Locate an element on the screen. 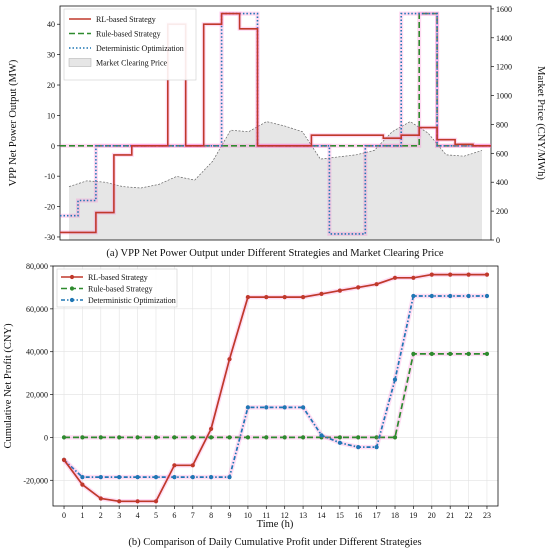 This screenshot has height=551, width=550. x-tick-label: 18 is located at coordinates (395, 515).